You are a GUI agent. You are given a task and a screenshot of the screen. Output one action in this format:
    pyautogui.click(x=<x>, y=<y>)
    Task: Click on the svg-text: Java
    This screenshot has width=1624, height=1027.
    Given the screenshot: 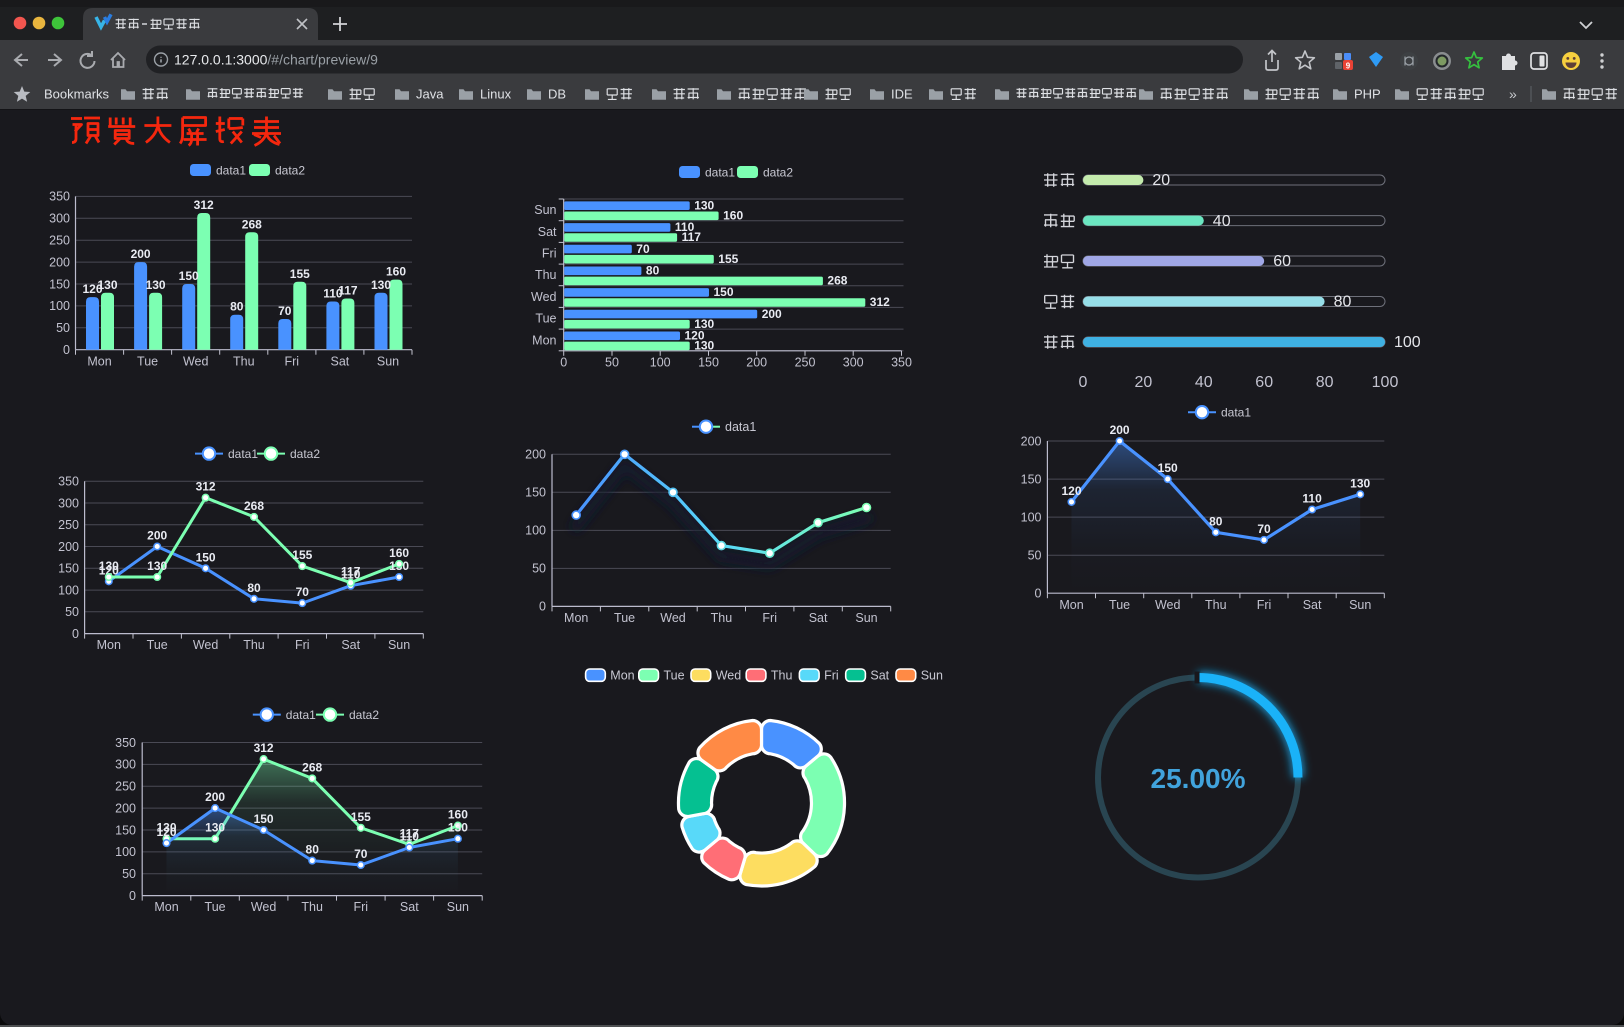 What is the action you would take?
    pyautogui.click(x=430, y=94)
    